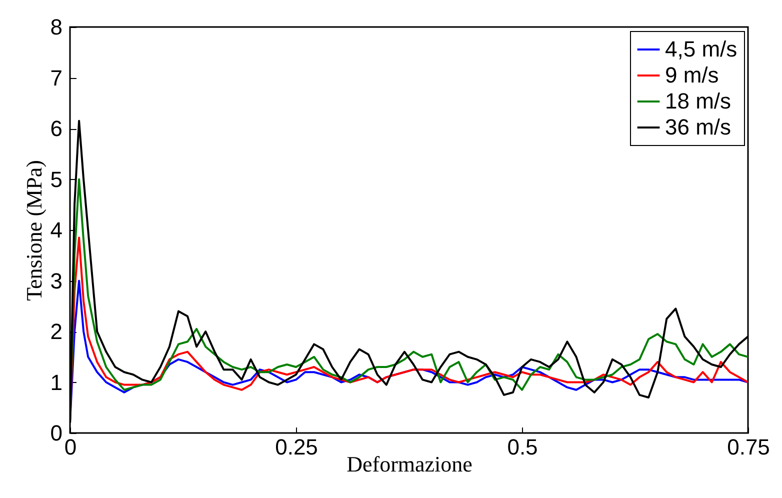 The height and width of the screenshot is (498, 782). What do you see at coordinates (56, 27) in the screenshot?
I see `y-tick-label: 8` at bounding box center [56, 27].